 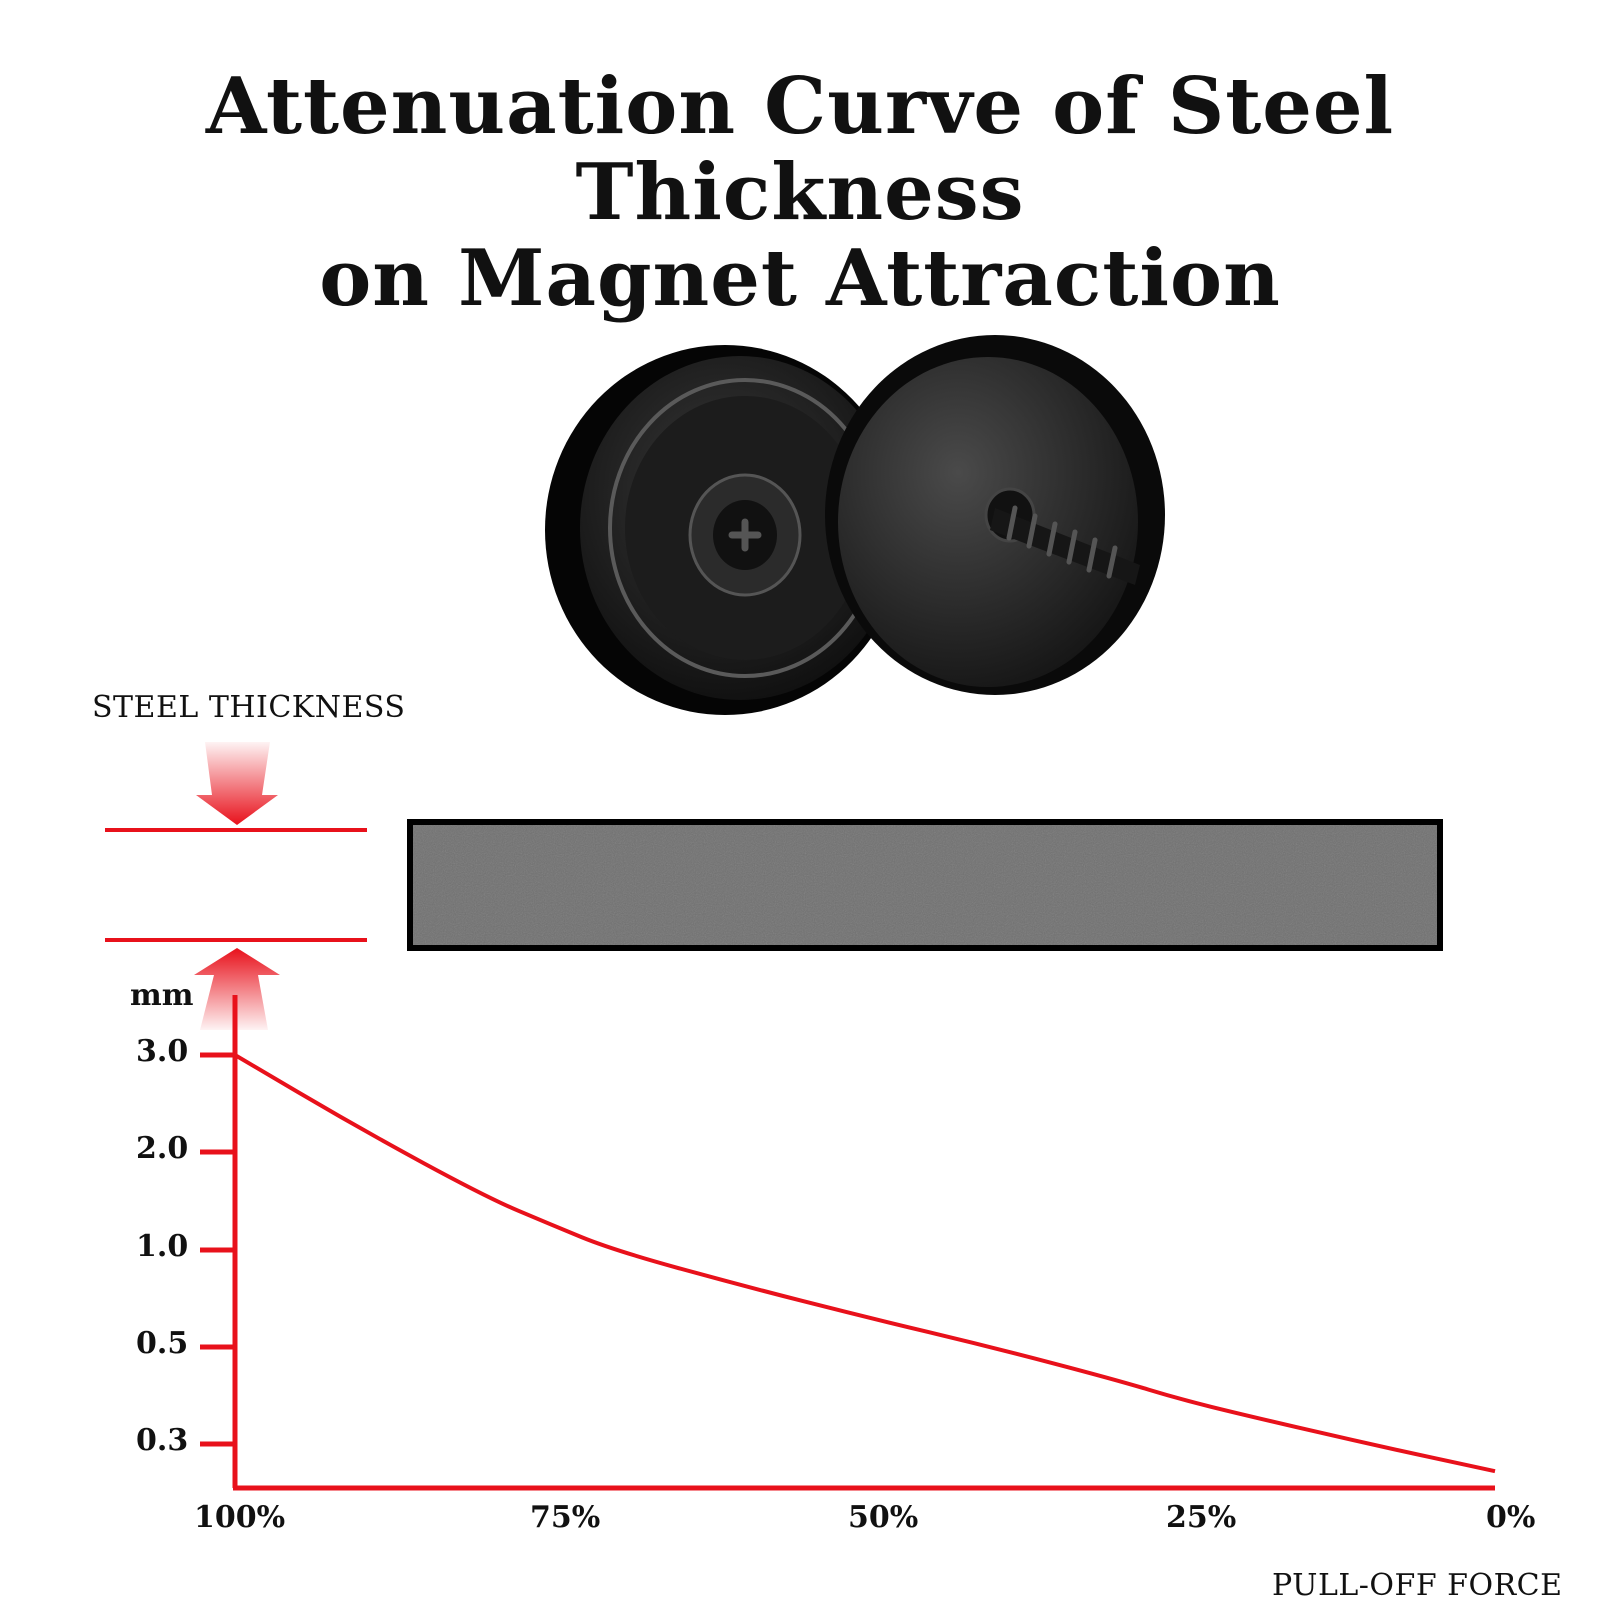 I want to click on x-tick-label: 25%, so click(x=1201, y=1517).